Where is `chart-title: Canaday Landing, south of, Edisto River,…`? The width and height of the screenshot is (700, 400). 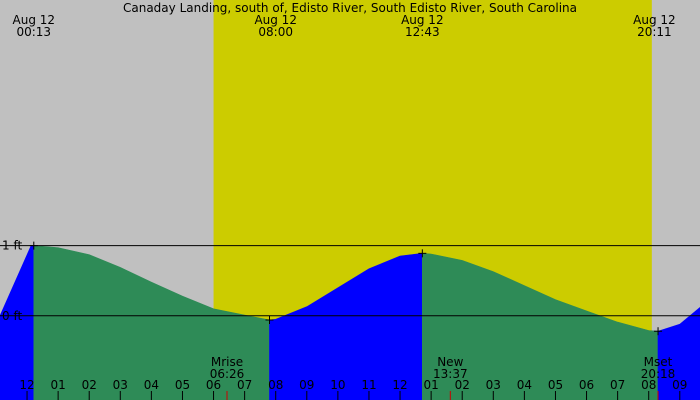 chart-title: Canaday Landing, south of, Edisto River,… is located at coordinates (350, 8).